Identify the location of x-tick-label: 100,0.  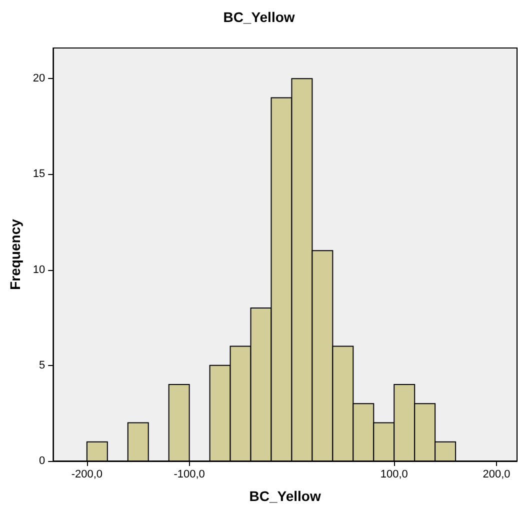
(394, 474).